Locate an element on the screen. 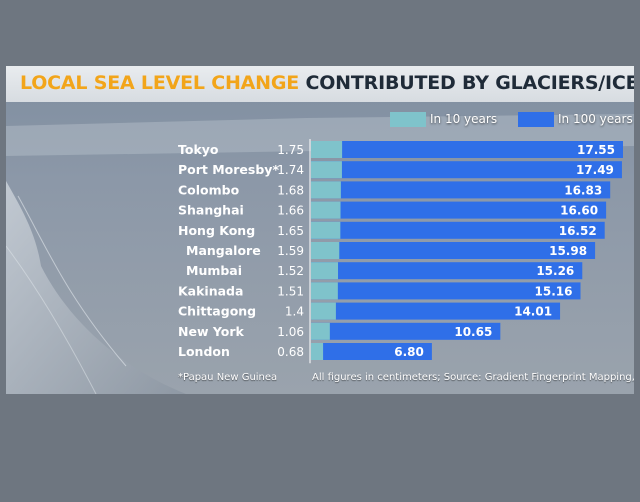 The image size is (640, 502). value-label-10-years-port-moresby: 1.74 is located at coordinates (290, 170).